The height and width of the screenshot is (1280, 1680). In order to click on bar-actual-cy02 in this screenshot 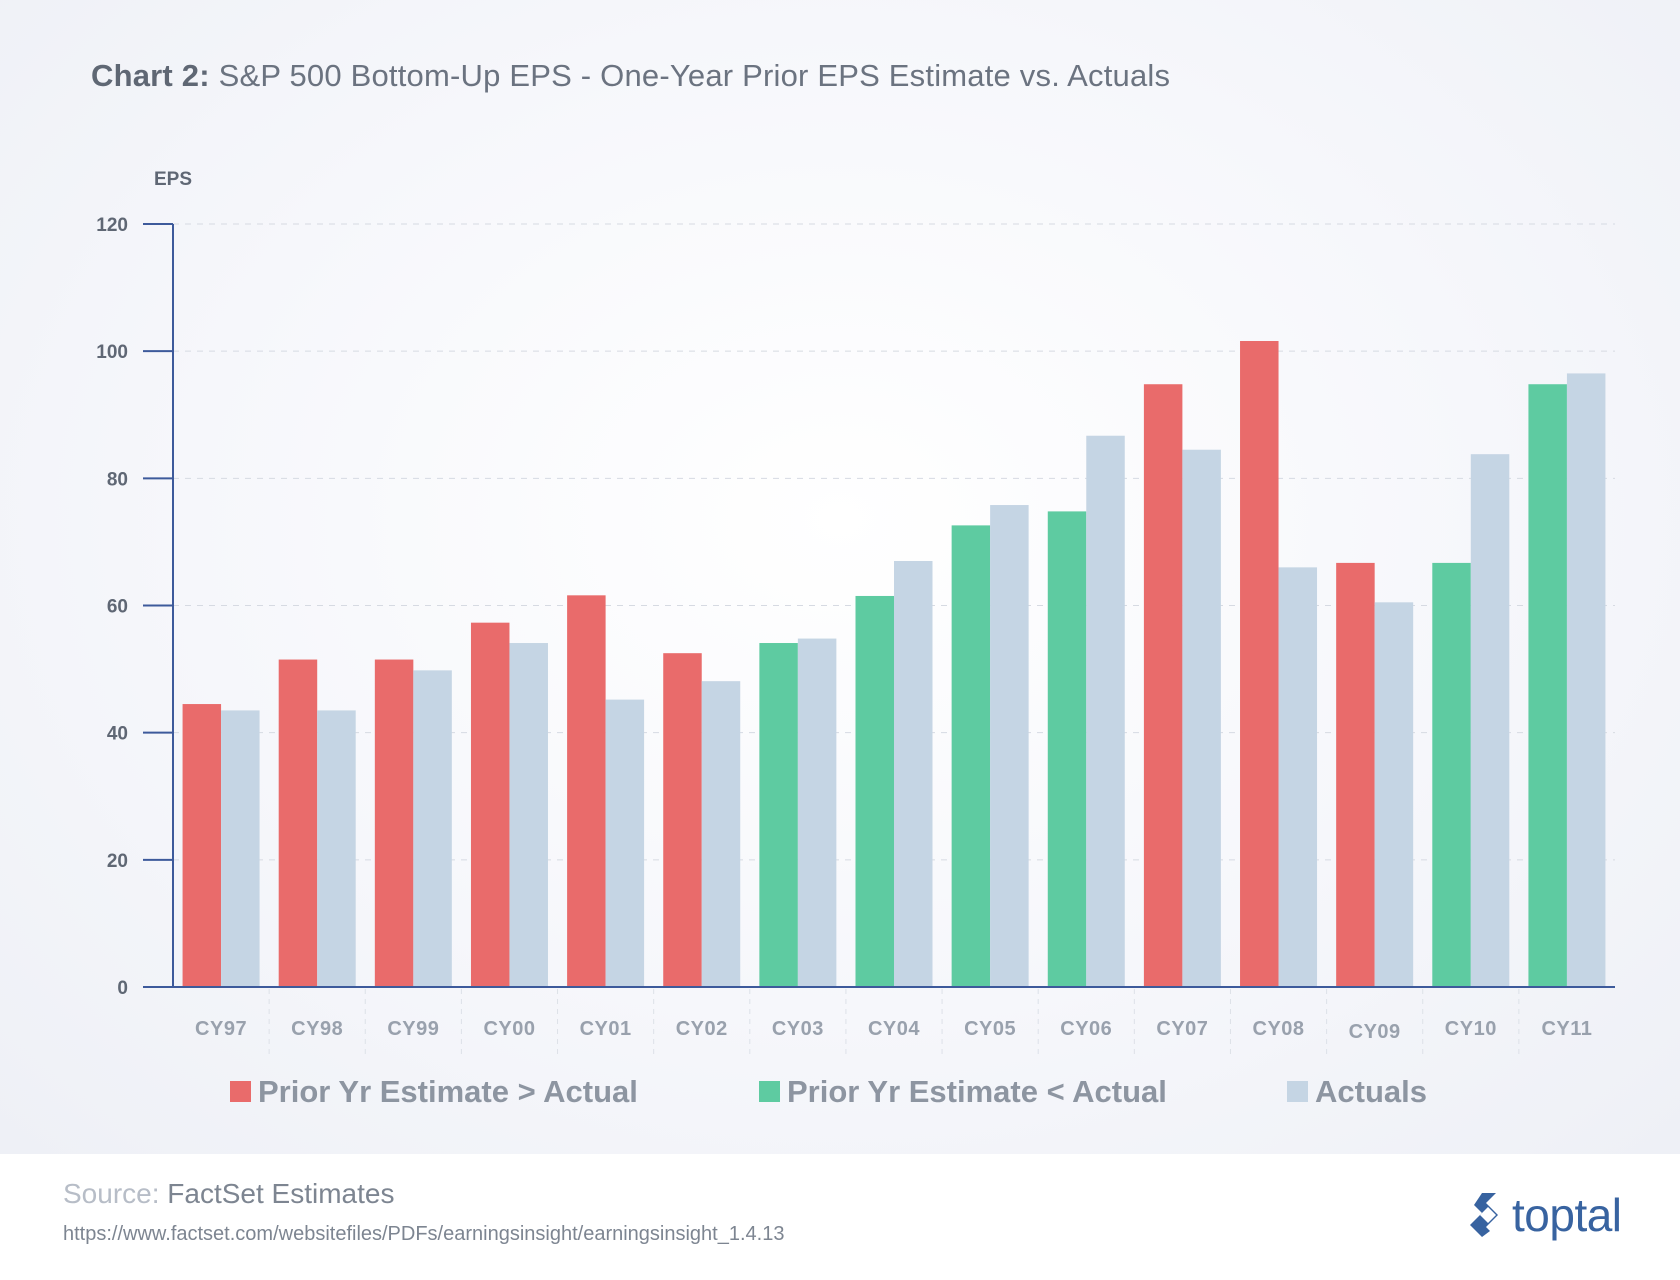, I will do `click(721, 834)`.